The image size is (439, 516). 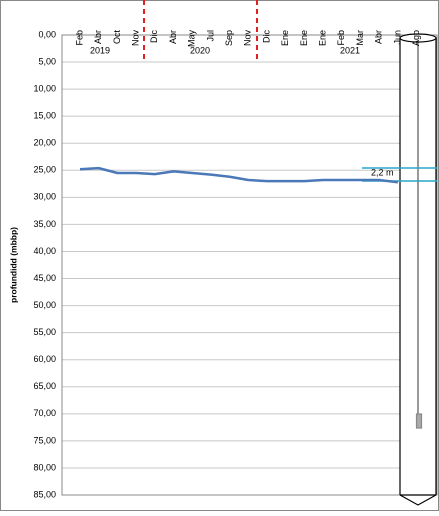 What do you see at coordinates (44, 494) in the screenshot?
I see `y-tick-label: 85,00` at bounding box center [44, 494].